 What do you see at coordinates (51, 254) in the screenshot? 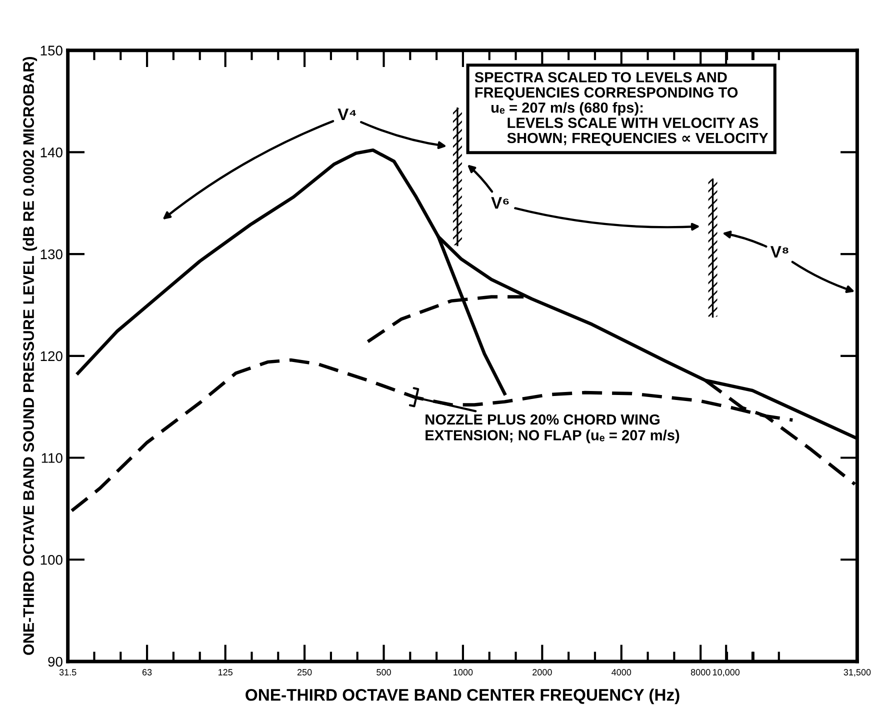
I see `y-tick-label: 130` at bounding box center [51, 254].